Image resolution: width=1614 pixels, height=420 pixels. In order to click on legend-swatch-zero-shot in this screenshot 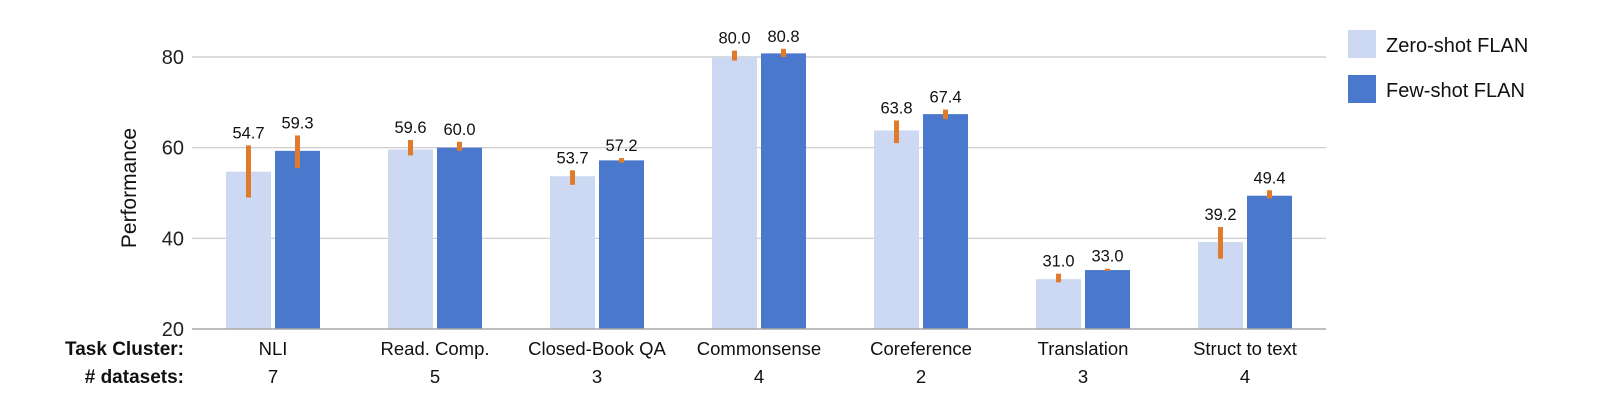, I will do `click(1362, 44)`.